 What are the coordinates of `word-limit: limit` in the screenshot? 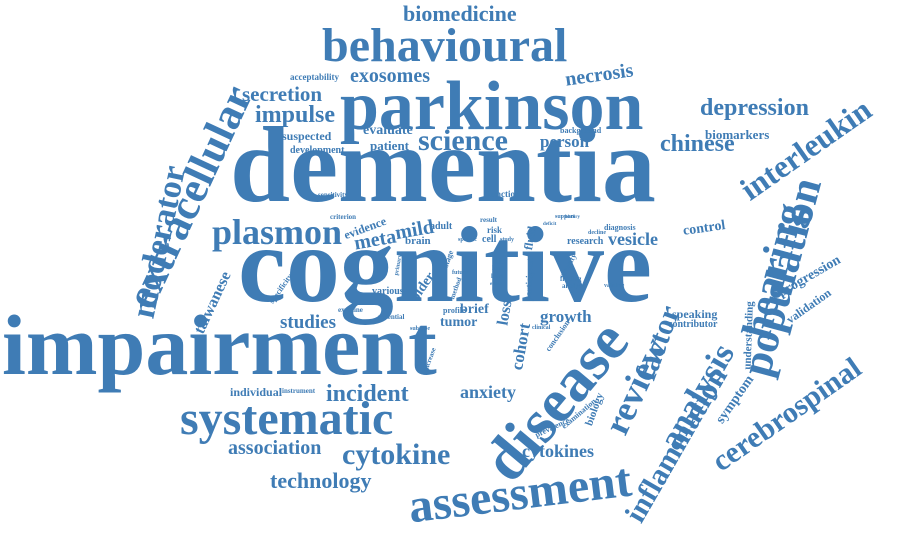 It's located at (498, 269).